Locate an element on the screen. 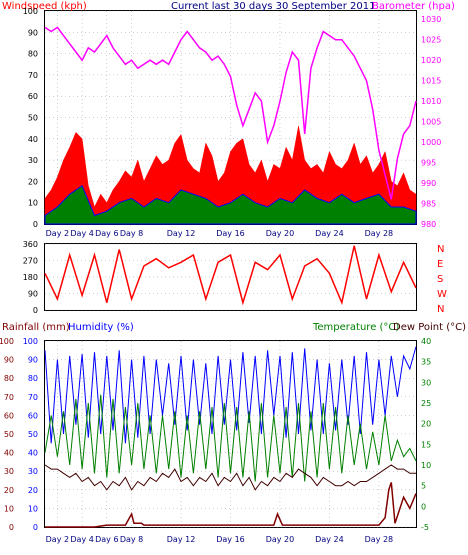  compass-label: S is located at coordinates (440, 279).